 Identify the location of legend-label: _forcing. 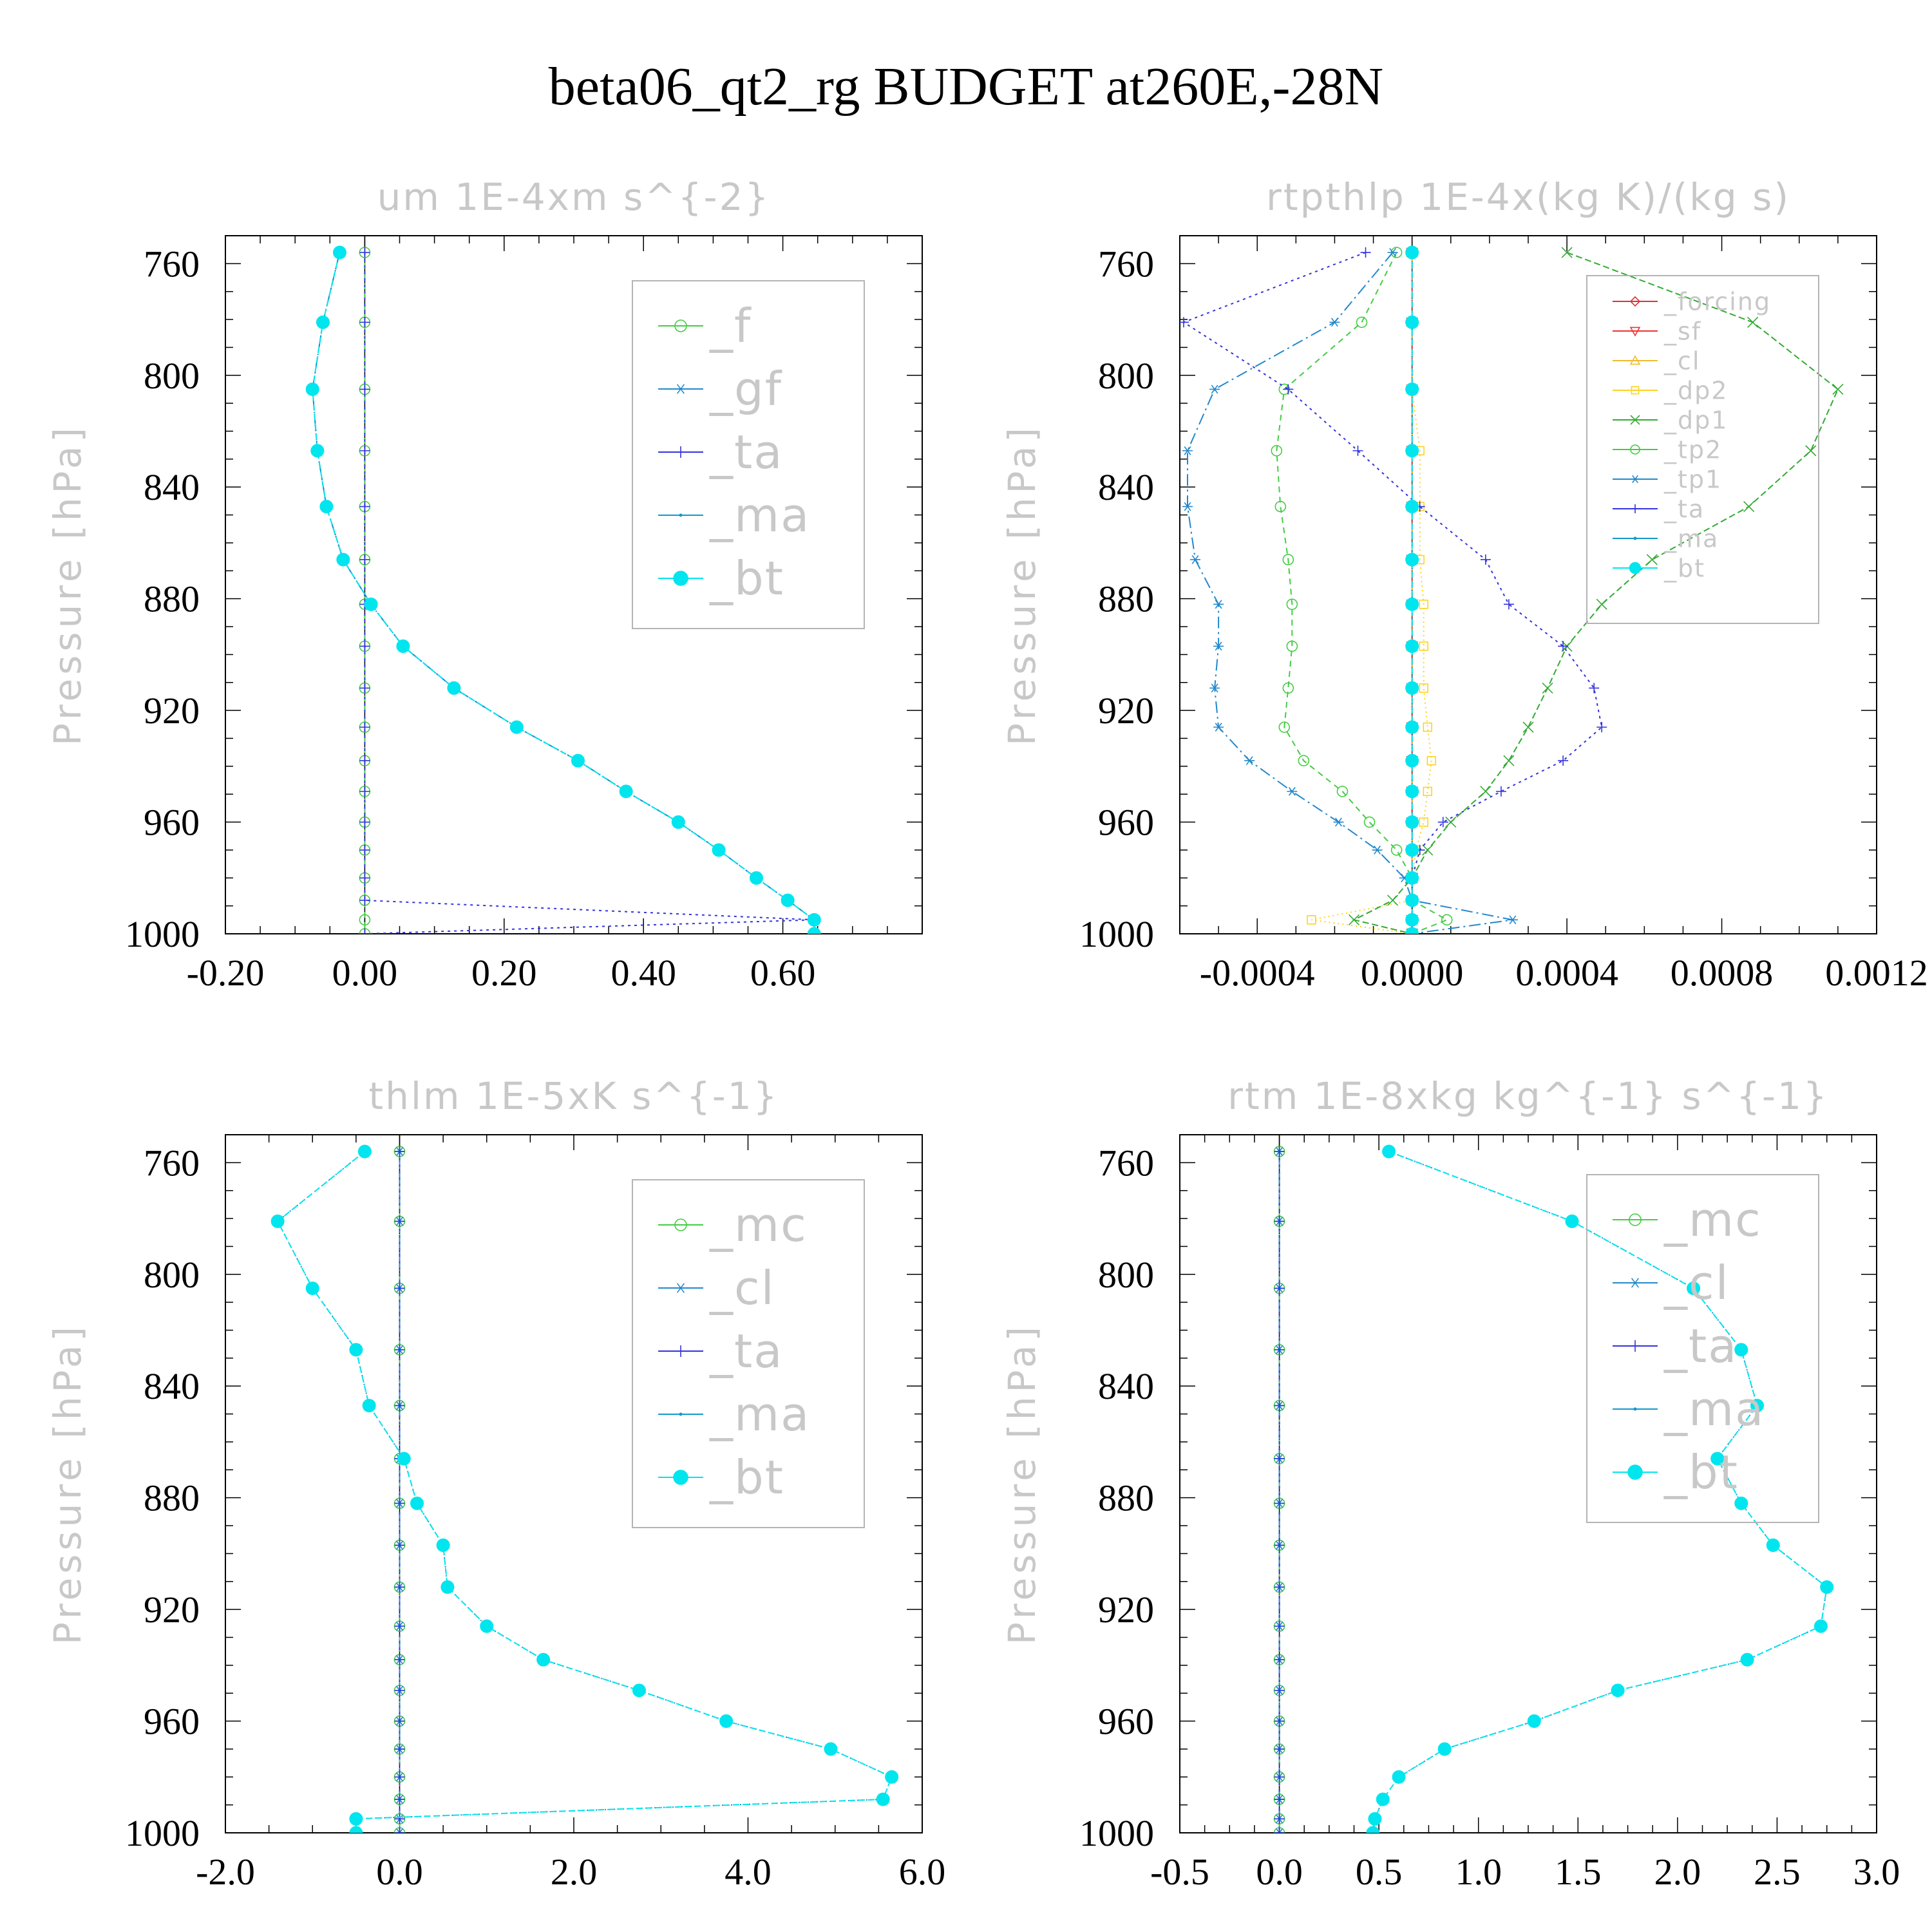
(1717, 301).